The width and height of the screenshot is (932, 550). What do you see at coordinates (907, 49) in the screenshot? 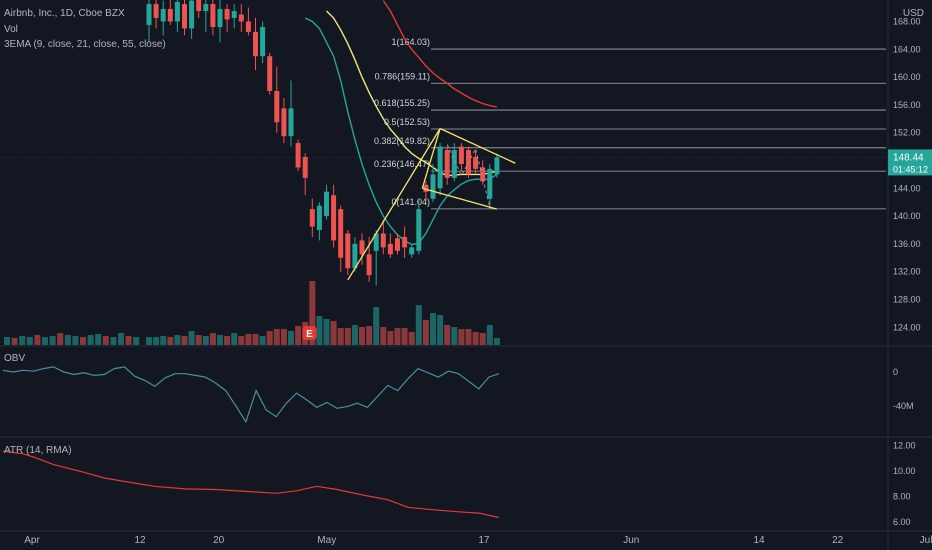
I see `price-tick-label: 164.00` at bounding box center [907, 49].